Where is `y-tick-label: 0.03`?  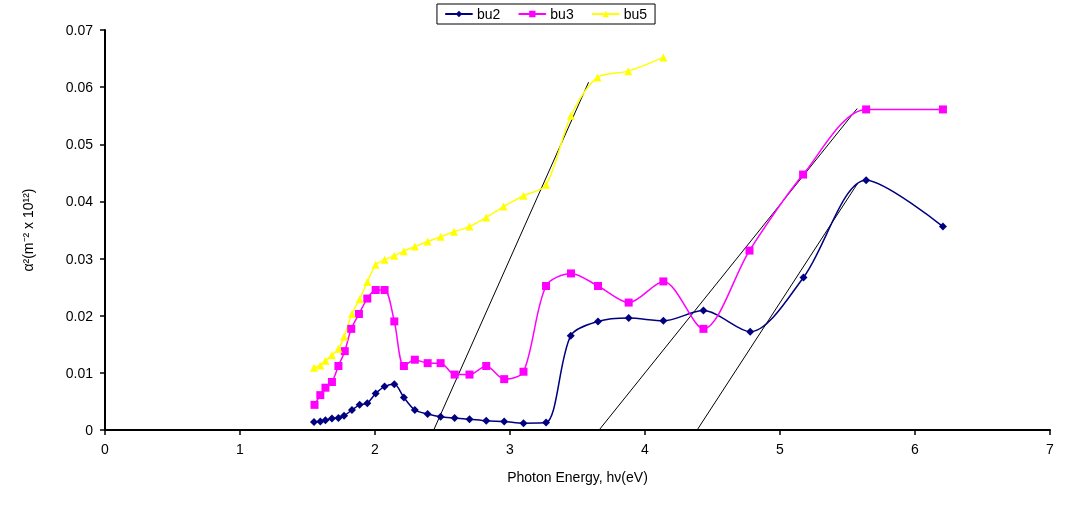 y-tick-label: 0.03 is located at coordinates (79, 258).